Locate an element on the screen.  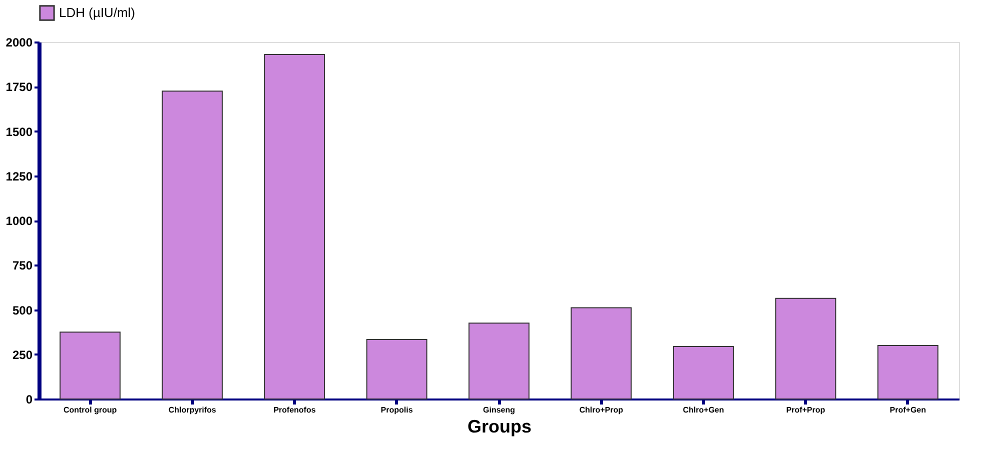
y-tick-label: 250 is located at coordinates (22, 355).